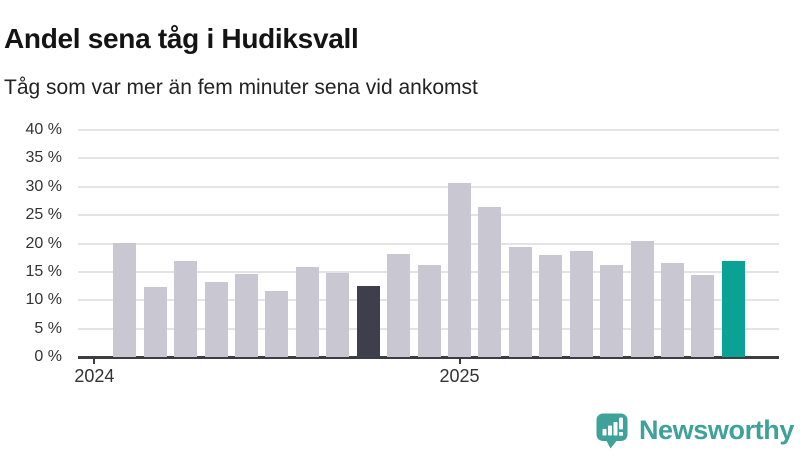  Describe the element at coordinates (43, 243) in the screenshot. I see `y-axis-tick-label: 20 %` at that location.